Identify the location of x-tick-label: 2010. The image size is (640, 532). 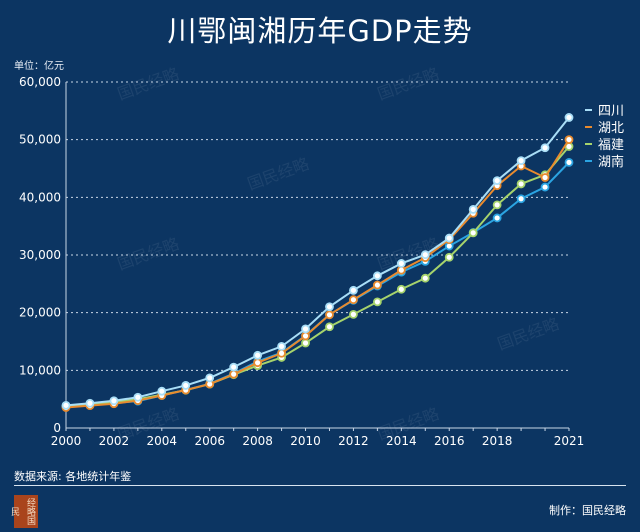
(305, 441).